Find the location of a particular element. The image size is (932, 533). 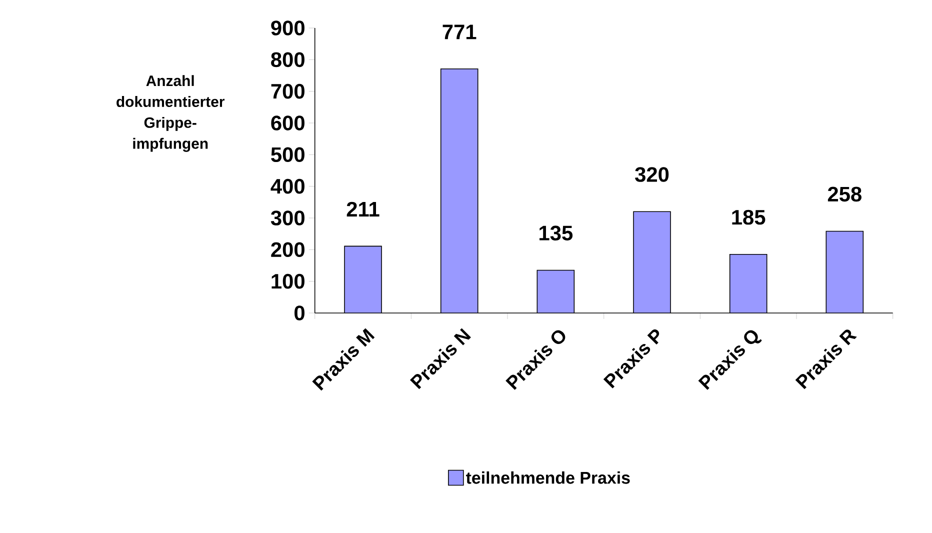

y-tick-label: 800 is located at coordinates (287, 60).